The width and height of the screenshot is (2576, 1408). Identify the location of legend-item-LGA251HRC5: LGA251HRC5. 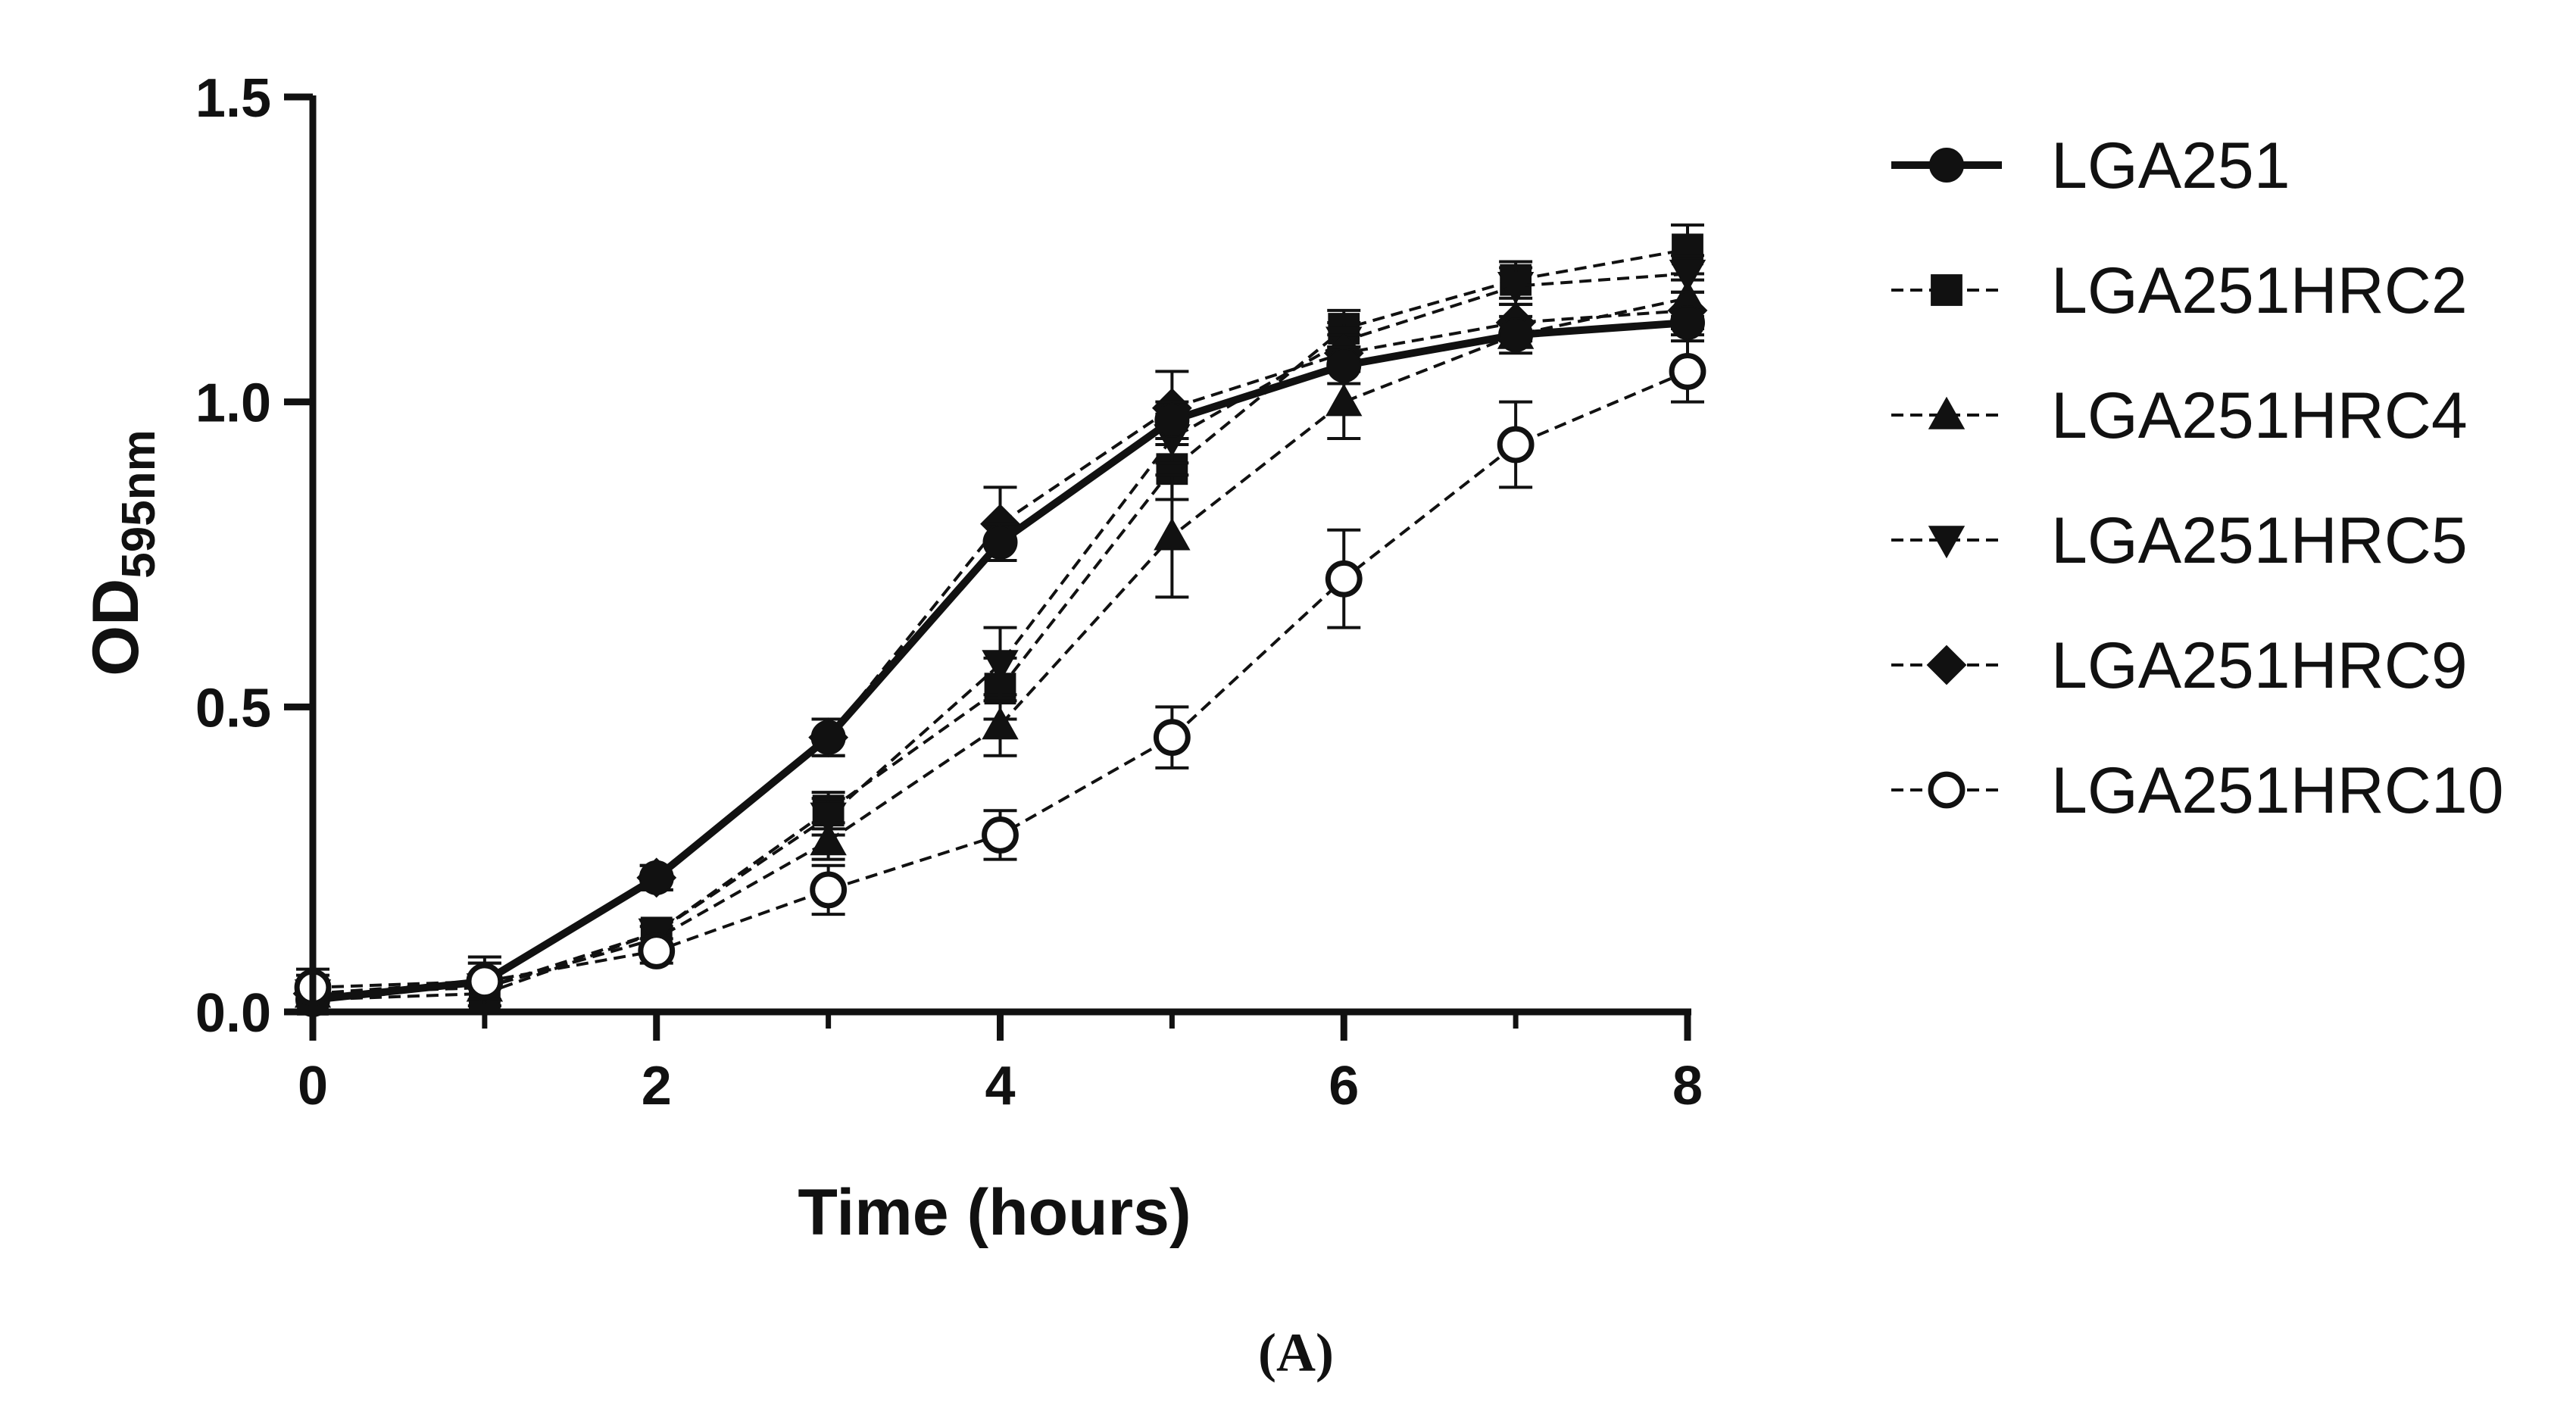
(2179, 540).